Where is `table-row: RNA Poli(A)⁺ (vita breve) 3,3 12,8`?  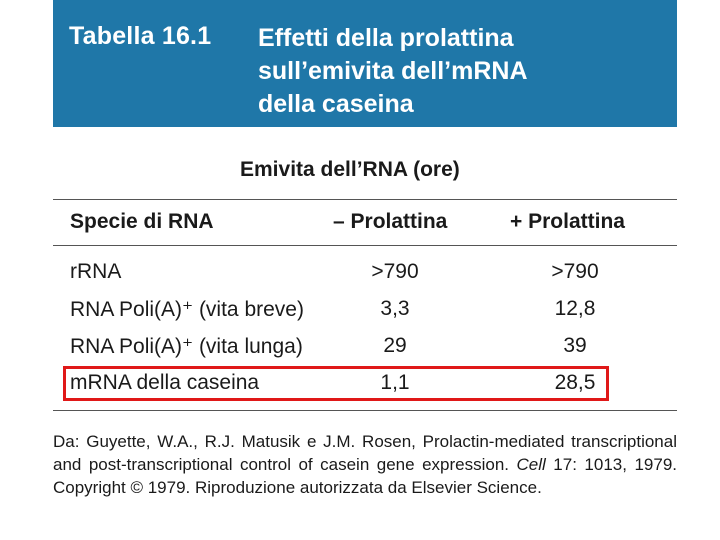
table-row: RNA Poli(A)⁺ (vita breve) 3,3 12,8 is located at coordinates (360, 314).